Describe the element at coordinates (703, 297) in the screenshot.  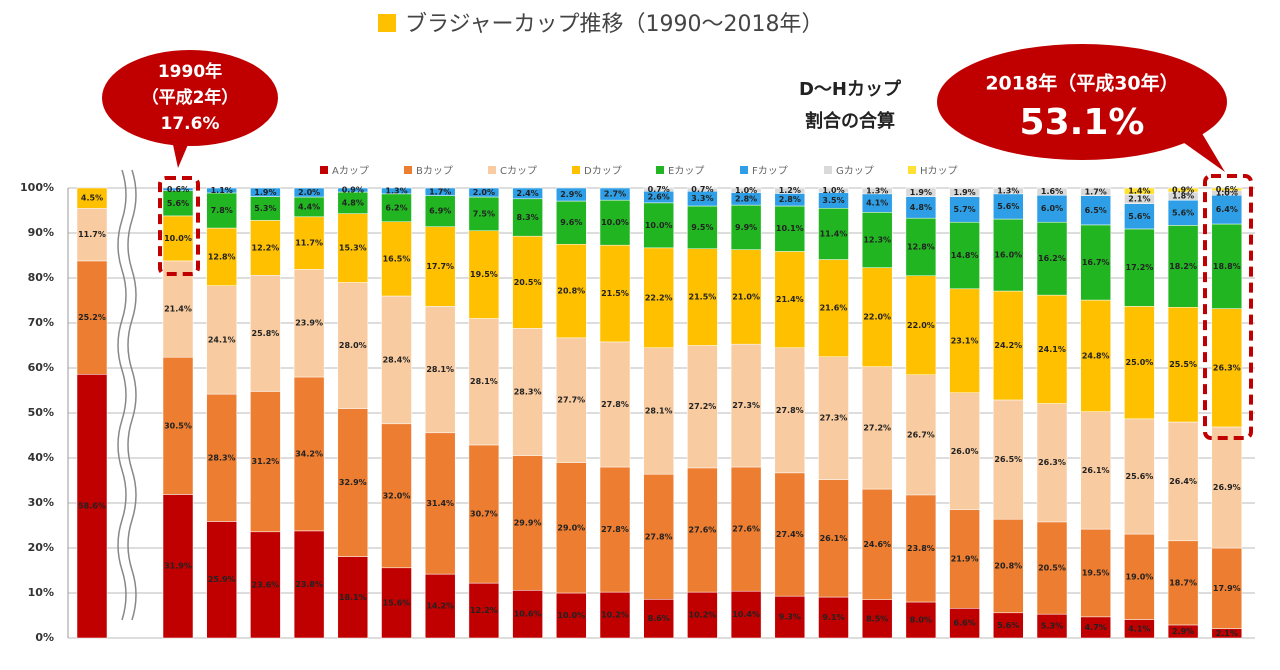
I see `value-label: 21.5%` at that location.